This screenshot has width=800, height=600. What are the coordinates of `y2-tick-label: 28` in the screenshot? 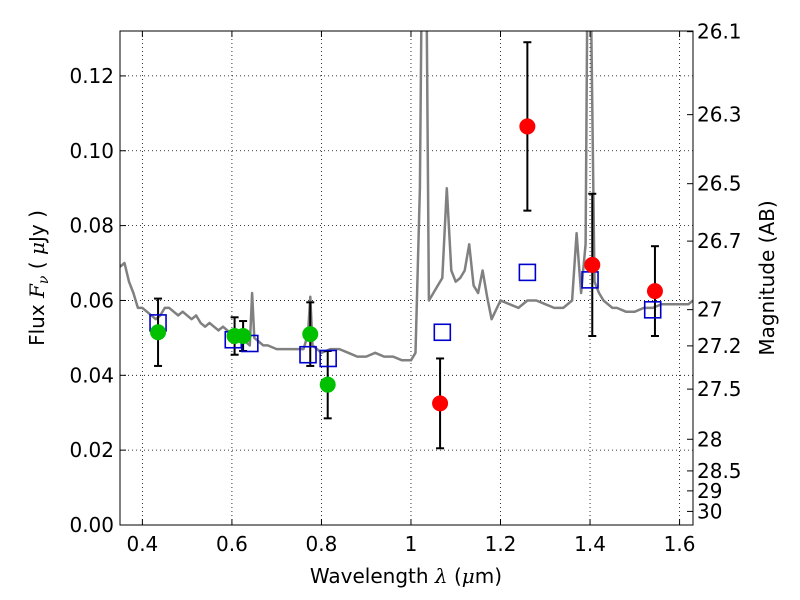 It's located at (709, 439).